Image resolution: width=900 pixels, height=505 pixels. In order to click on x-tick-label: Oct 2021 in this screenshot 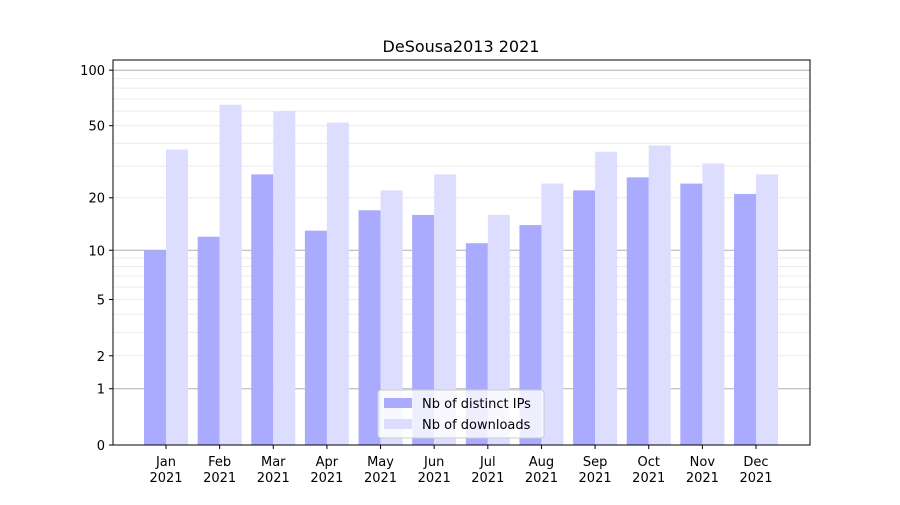, I will do `click(648, 470)`.